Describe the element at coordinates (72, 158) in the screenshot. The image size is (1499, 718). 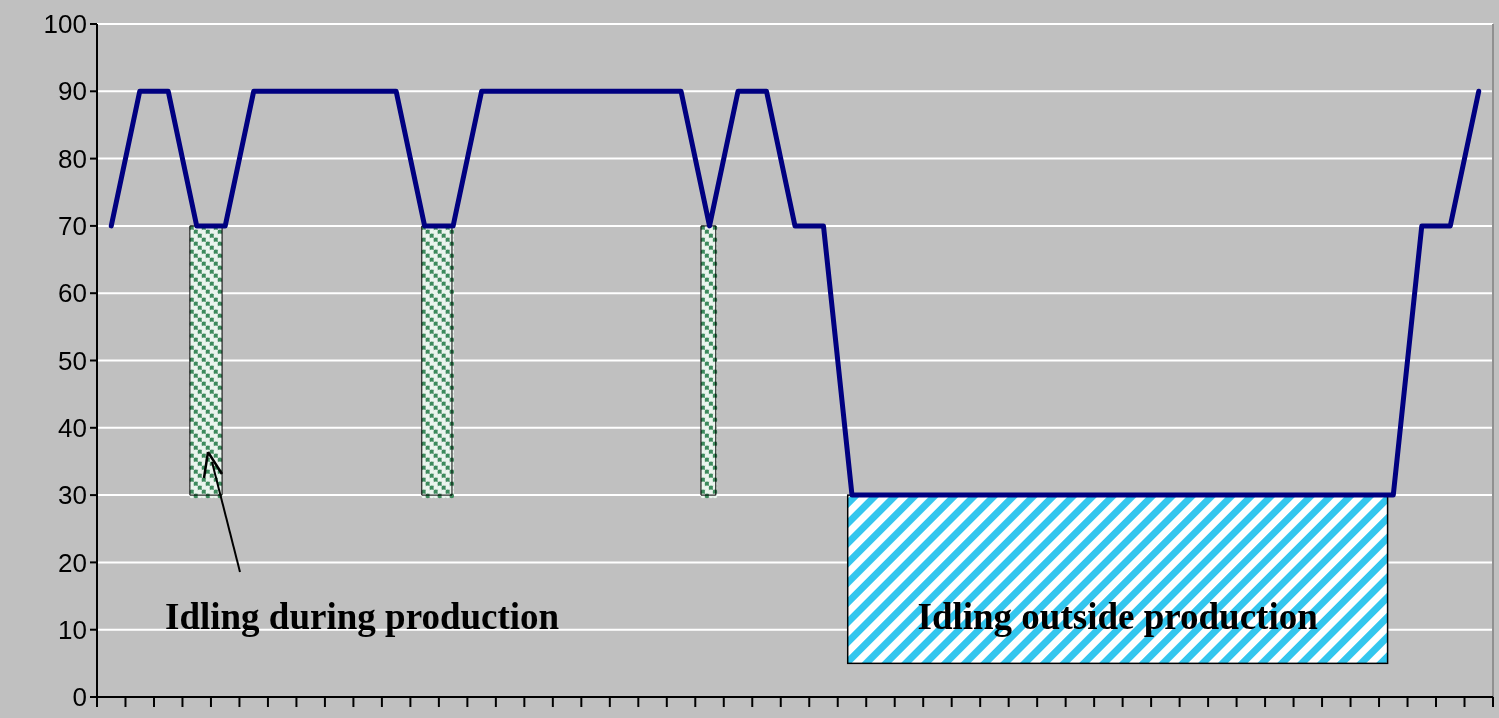
I see `y-tick-label: 80` at that location.